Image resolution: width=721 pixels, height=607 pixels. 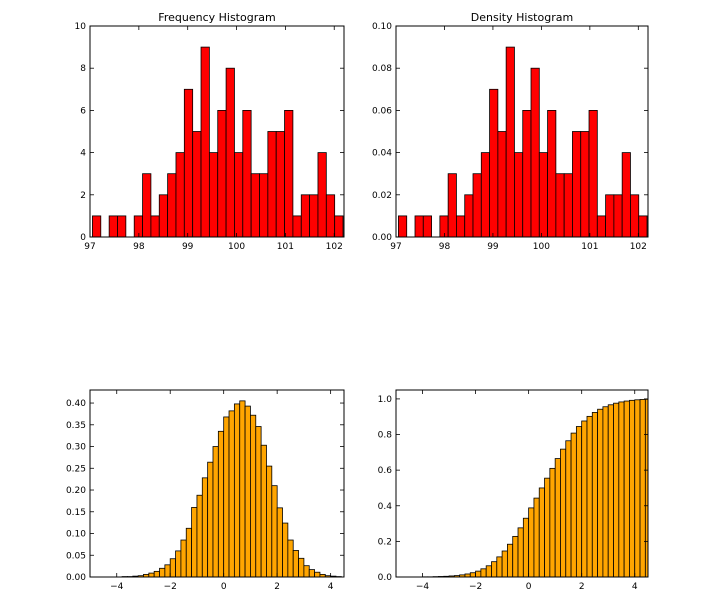 I want to click on chart-title: Density Histogram, so click(x=522, y=17).